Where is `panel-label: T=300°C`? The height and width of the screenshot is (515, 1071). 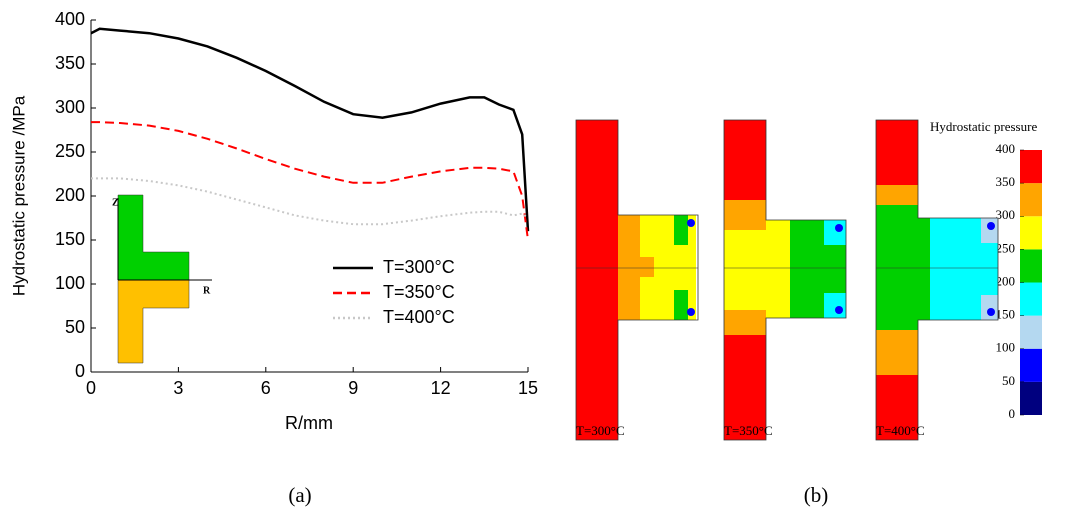
panel-label: T=300°C is located at coordinates (600, 430).